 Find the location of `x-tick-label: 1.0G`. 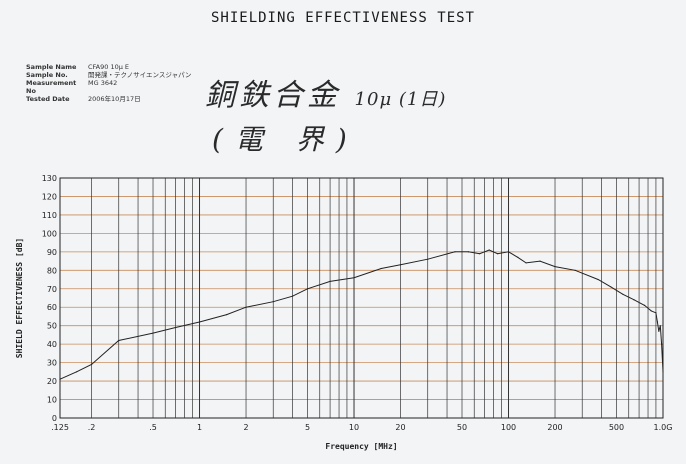

x-tick-label: 1.0G is located at coordinates (663, 427).